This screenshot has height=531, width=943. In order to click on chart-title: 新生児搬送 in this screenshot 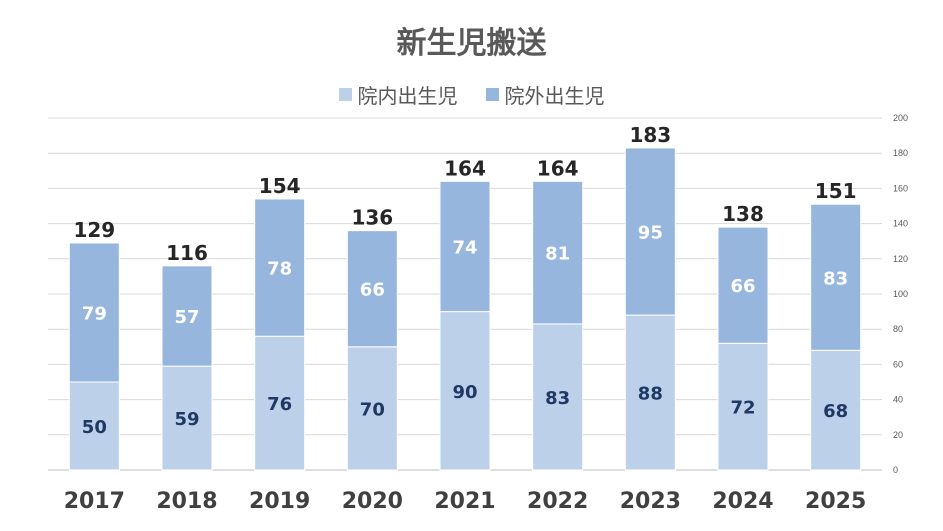, I will do `click(471, 43)`.